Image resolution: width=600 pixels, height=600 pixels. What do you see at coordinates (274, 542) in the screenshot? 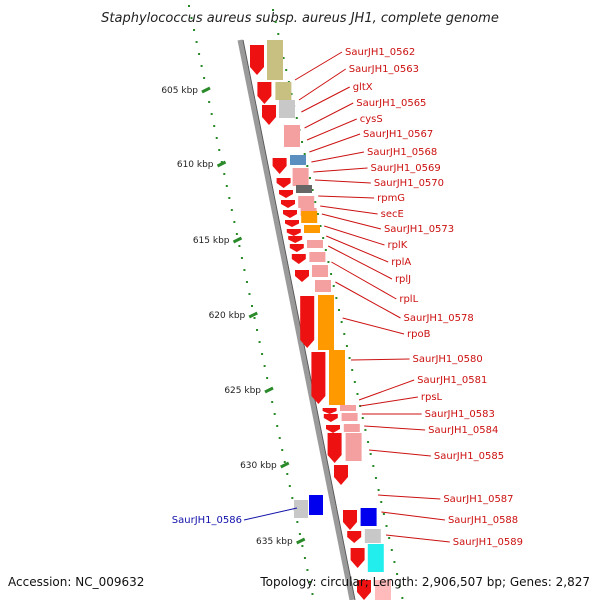
I see `scale-tick-label: 635 kbp` at bounding box center [274, 542].